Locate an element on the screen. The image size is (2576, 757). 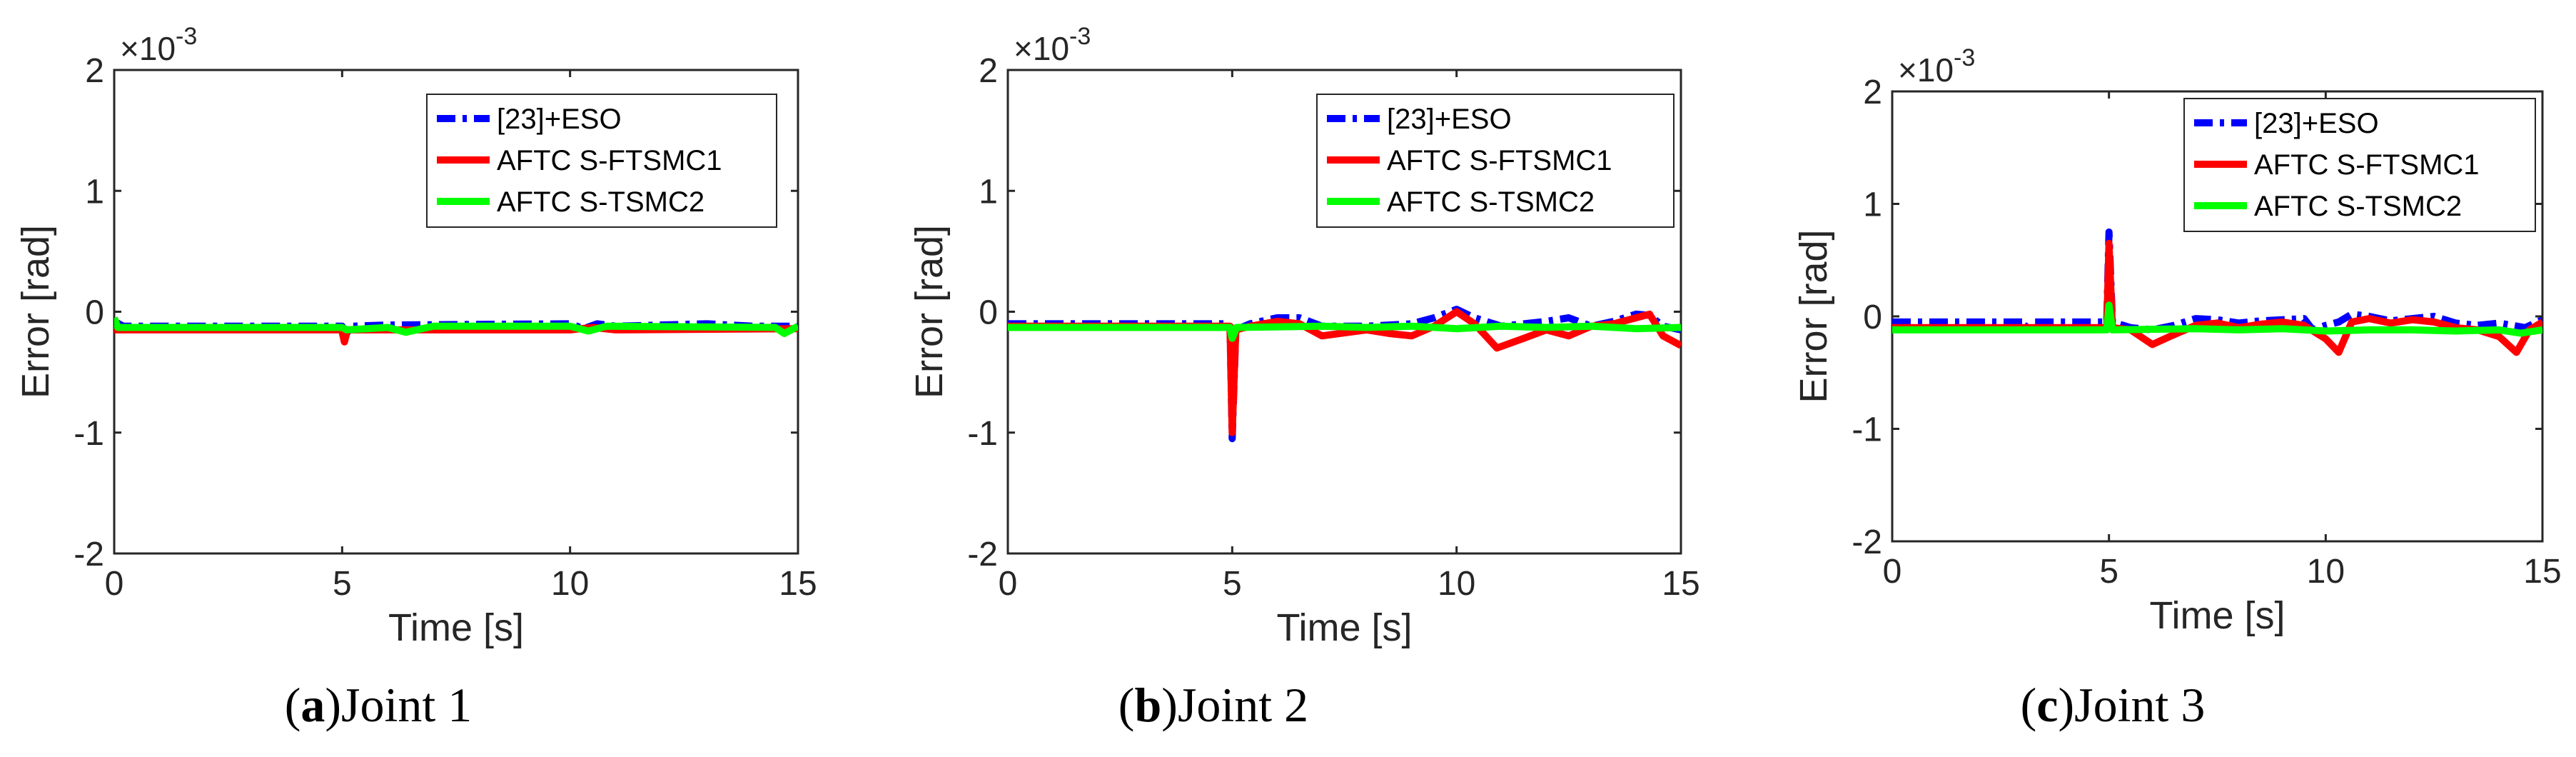
caption-text: Joint 1 is located at coordinates (406, 705).